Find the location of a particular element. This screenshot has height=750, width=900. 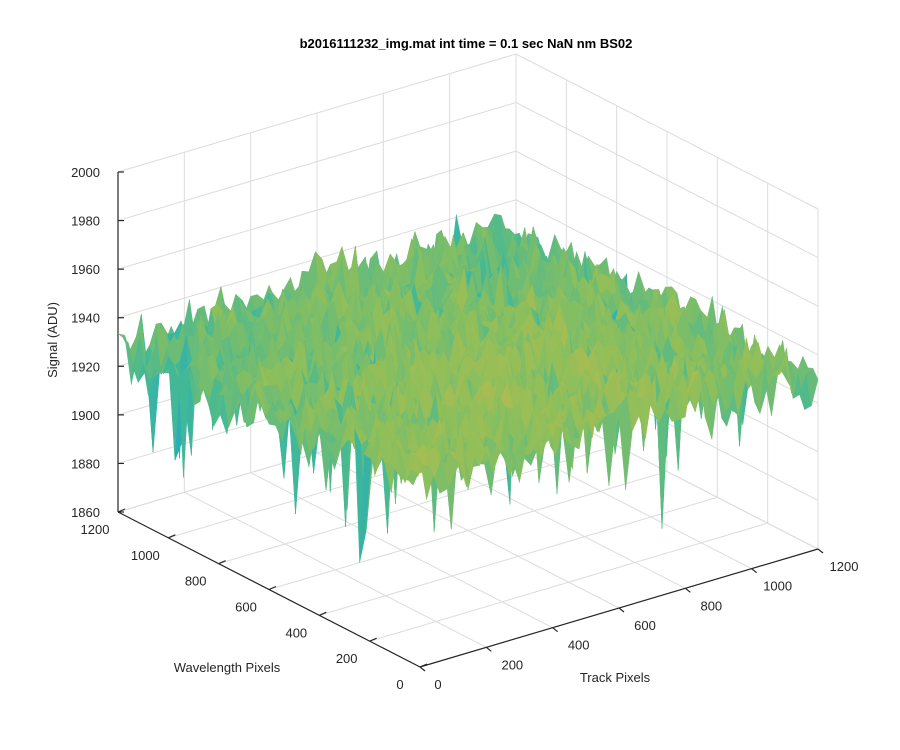

z-tick-label: 1900 is located at coordinates (85, 415).